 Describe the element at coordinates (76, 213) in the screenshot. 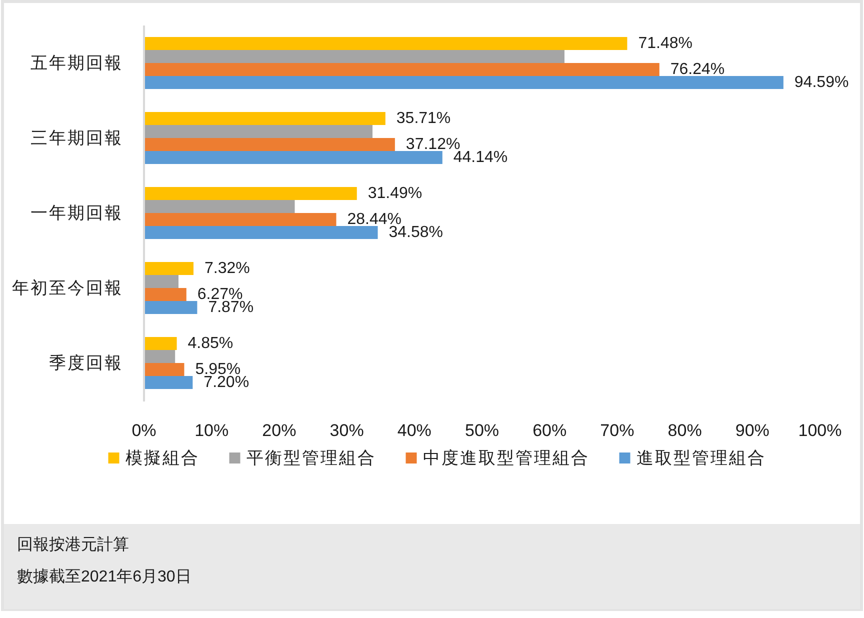

I see `category-label: 一年期回報` at that location.